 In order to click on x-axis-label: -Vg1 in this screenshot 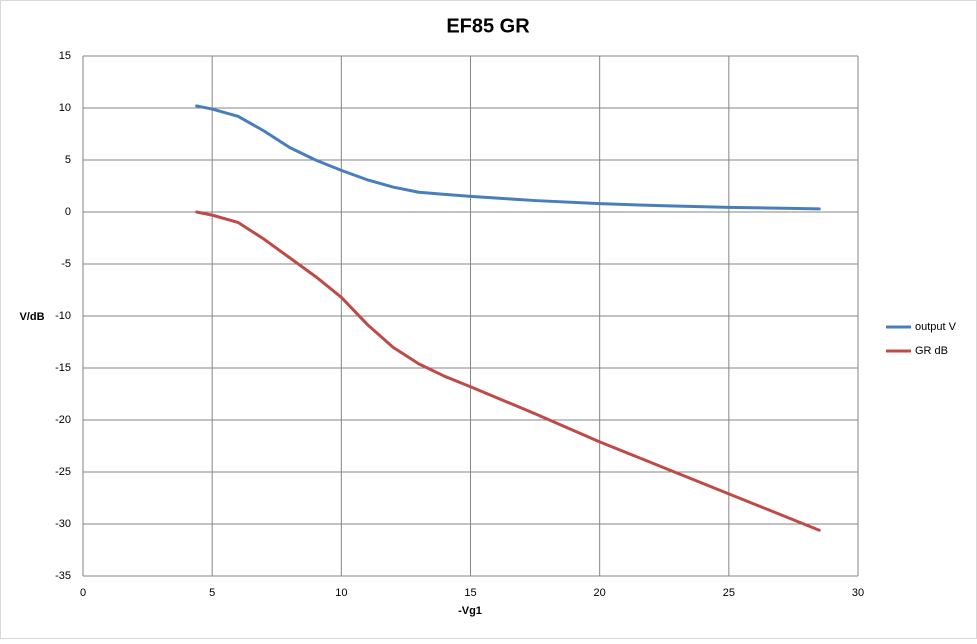, I will do `click(470, 611)`.